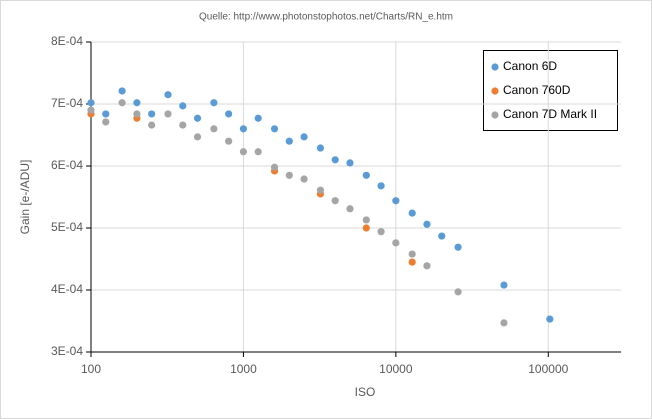 The height and width of the screenshot is (419, 652). Describe the element at coordinates (548, 369) in the screenshot. I see `x-tick-label: 100000` at that location.